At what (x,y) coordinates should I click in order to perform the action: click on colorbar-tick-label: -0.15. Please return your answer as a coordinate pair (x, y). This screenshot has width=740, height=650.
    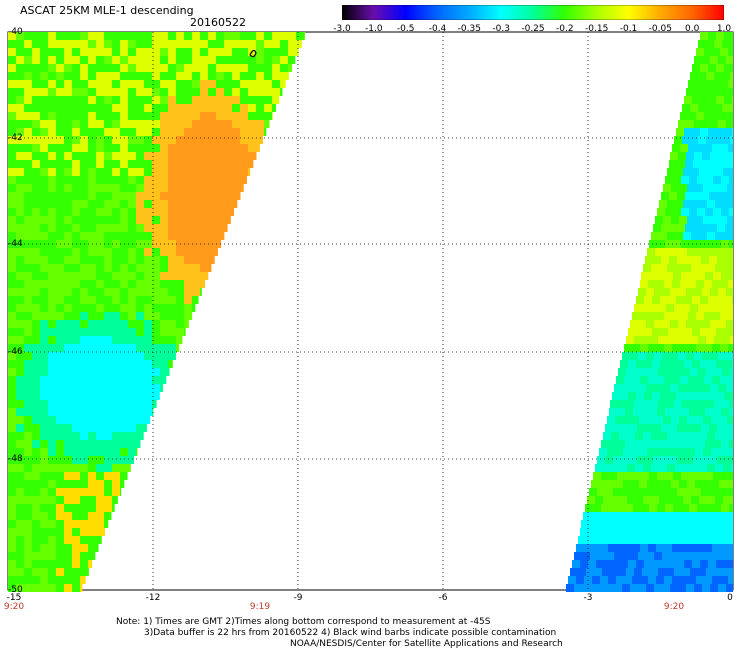
    Looking at the image, I should click on (597, 29).